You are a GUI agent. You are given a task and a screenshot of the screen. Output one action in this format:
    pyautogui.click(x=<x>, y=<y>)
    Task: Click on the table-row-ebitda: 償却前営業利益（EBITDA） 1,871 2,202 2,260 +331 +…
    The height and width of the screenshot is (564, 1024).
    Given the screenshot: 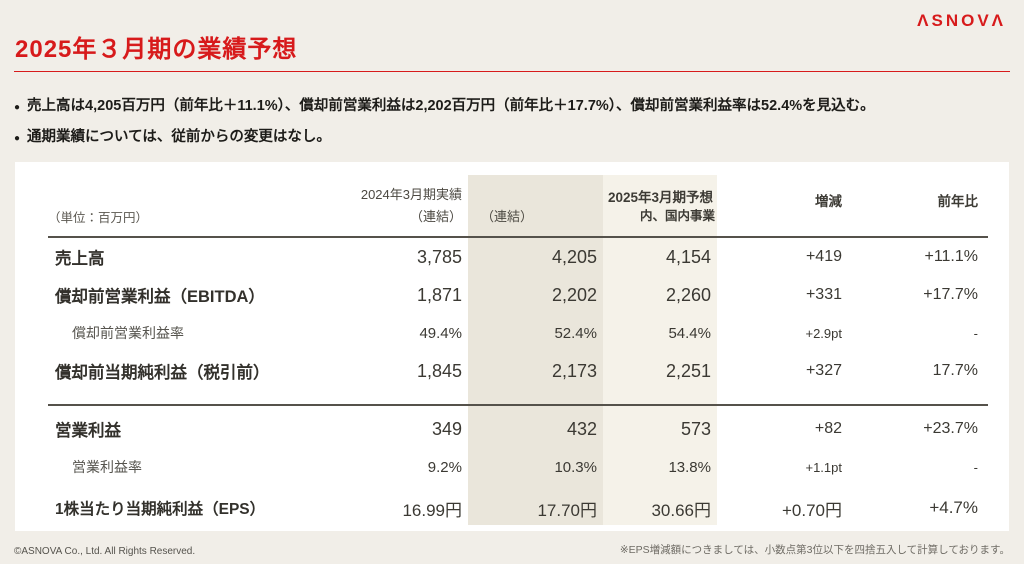 What is the action you would take?
    pyautogui.click(x=518, y=295)
    